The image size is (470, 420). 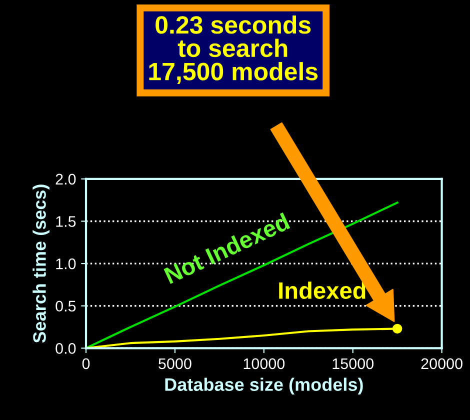 What do you see at coordinates (66, 179) in the screenshot?
I see `y-tick-label: 2.0` at bounding box center [66, 179].